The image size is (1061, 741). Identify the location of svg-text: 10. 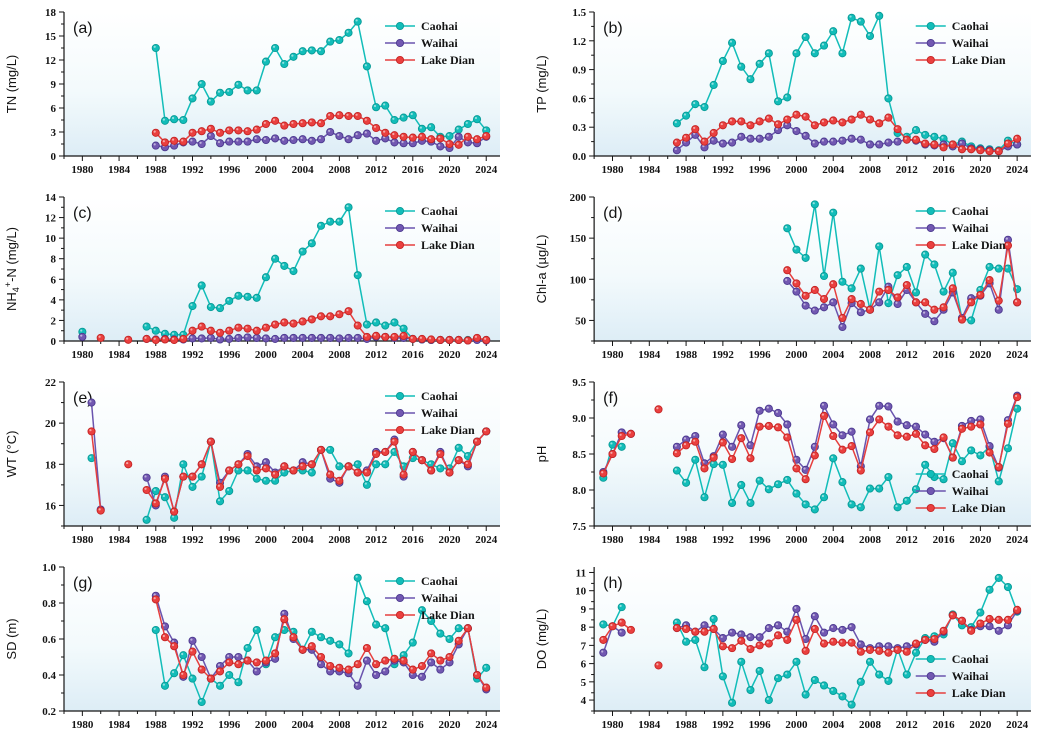
(581, 592).